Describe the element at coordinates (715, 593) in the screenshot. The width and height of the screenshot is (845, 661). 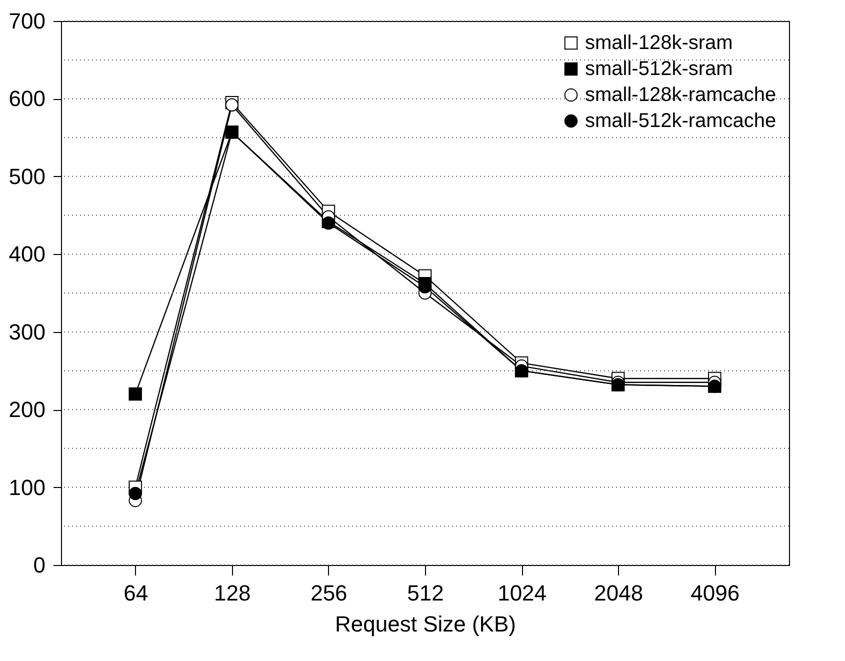
I see `x-tick-label: 4096` at that location.